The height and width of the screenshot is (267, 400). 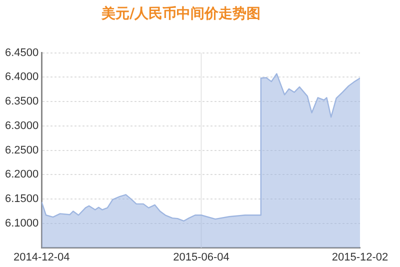 What do you see at coordinates (201, 257) in the screenshot?
I see `x-tick-label: 2015-06-04` at bounding box center [201, 257].